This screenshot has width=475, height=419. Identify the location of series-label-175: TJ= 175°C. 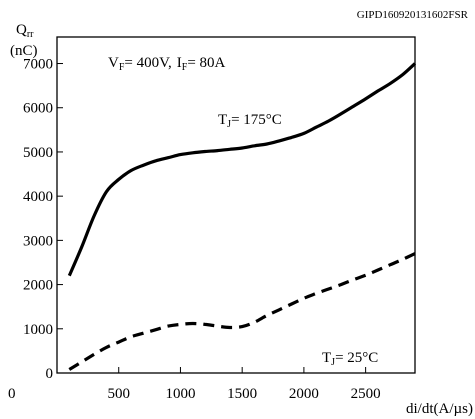
(250, 121).